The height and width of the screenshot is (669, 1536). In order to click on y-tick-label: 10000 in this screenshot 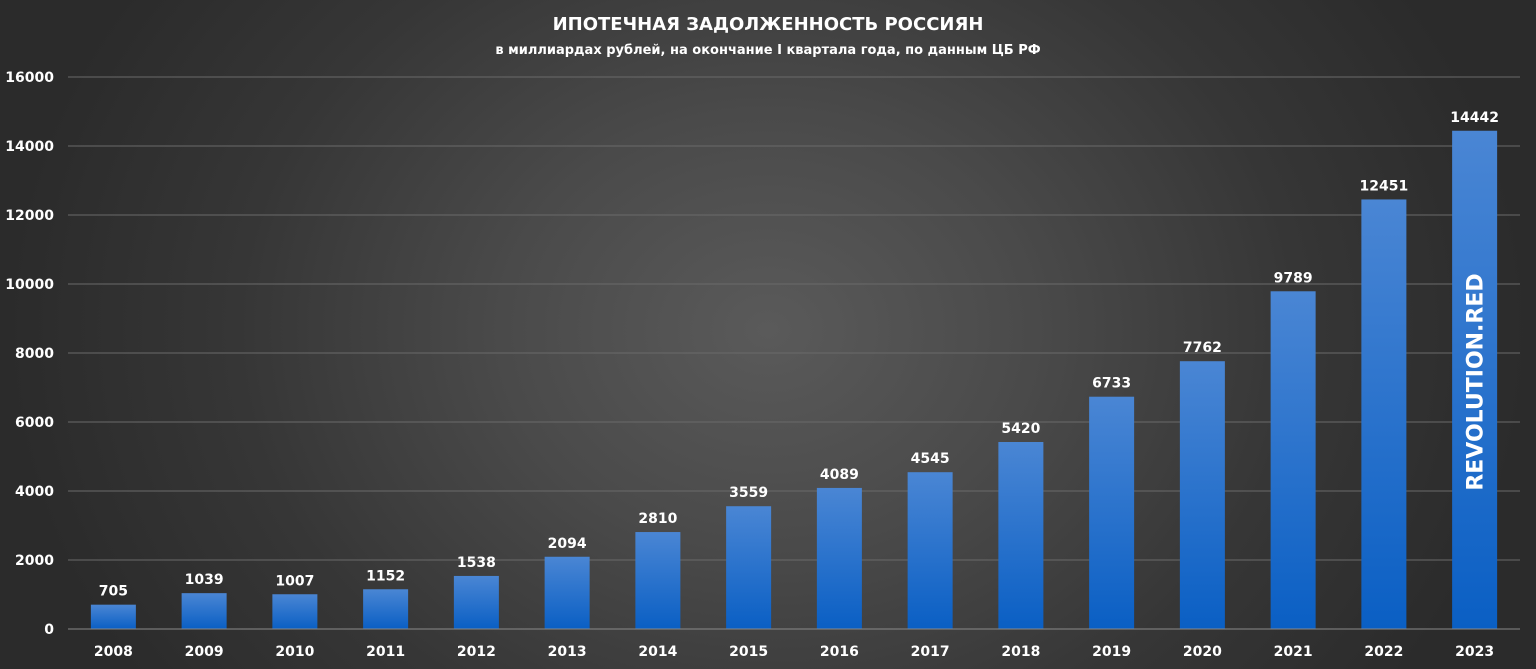, I will do `click(29, 285)`.